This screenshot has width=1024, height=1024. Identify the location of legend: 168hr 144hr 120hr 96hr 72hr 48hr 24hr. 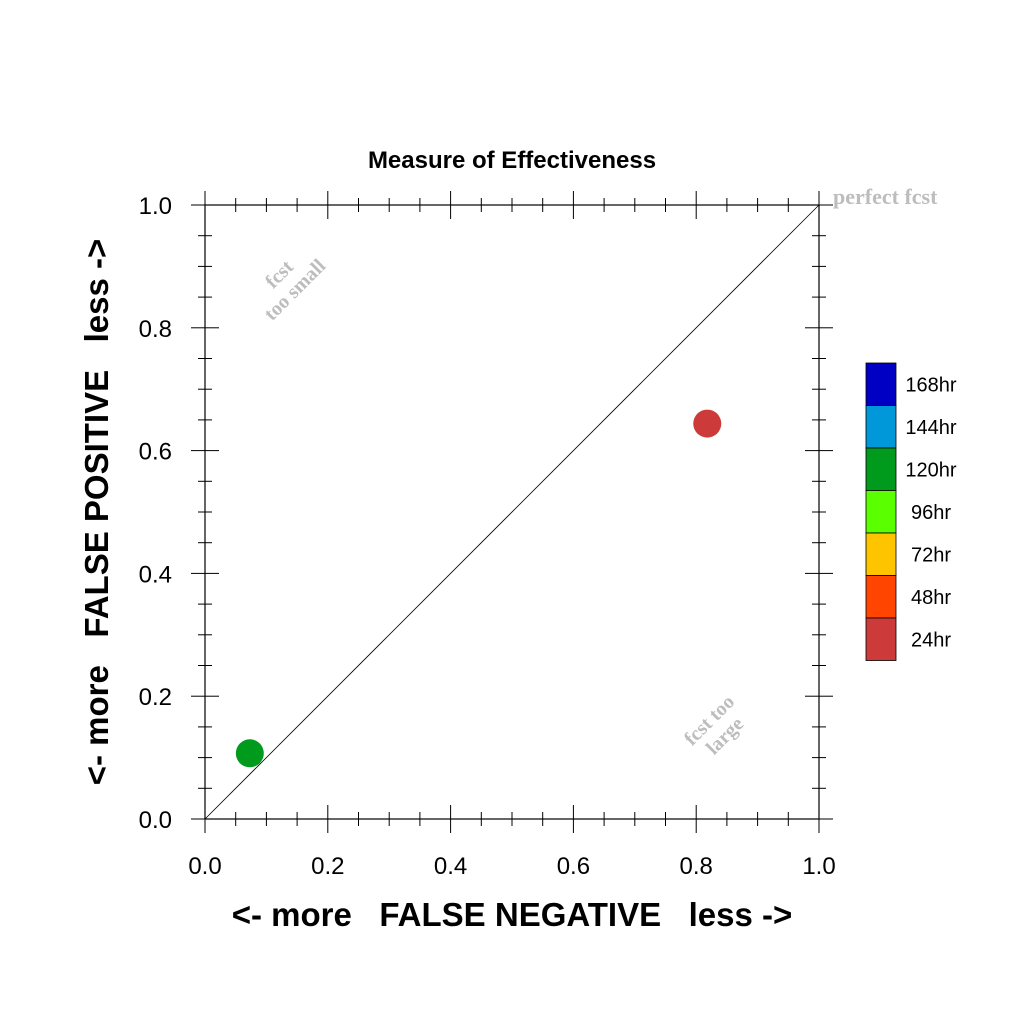
(911, 511).